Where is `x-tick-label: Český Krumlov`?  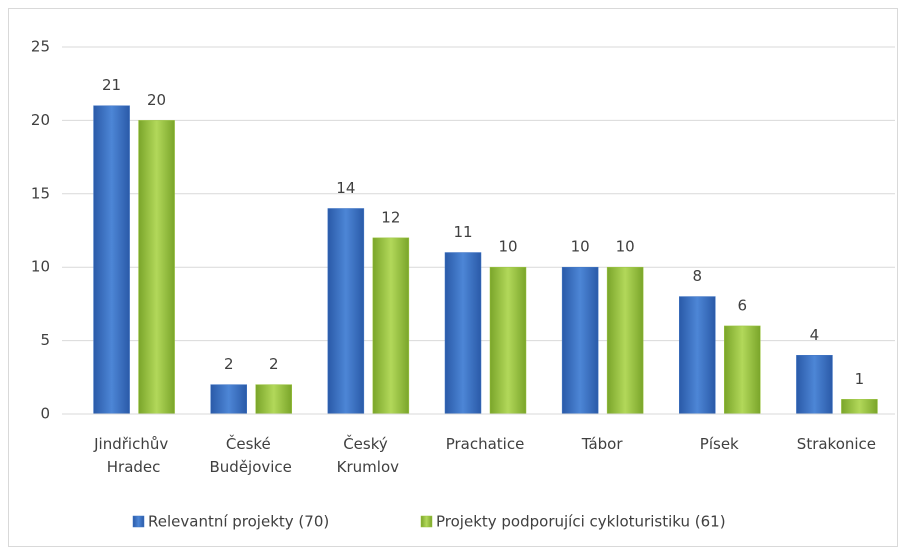
x-tick-label: Český Krumlov is located at coordinates (368, 455).